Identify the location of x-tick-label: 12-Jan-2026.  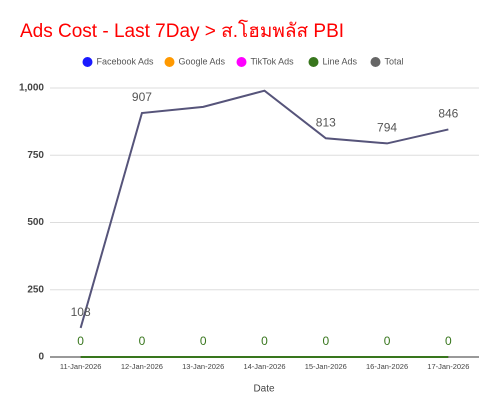
(142, 366).